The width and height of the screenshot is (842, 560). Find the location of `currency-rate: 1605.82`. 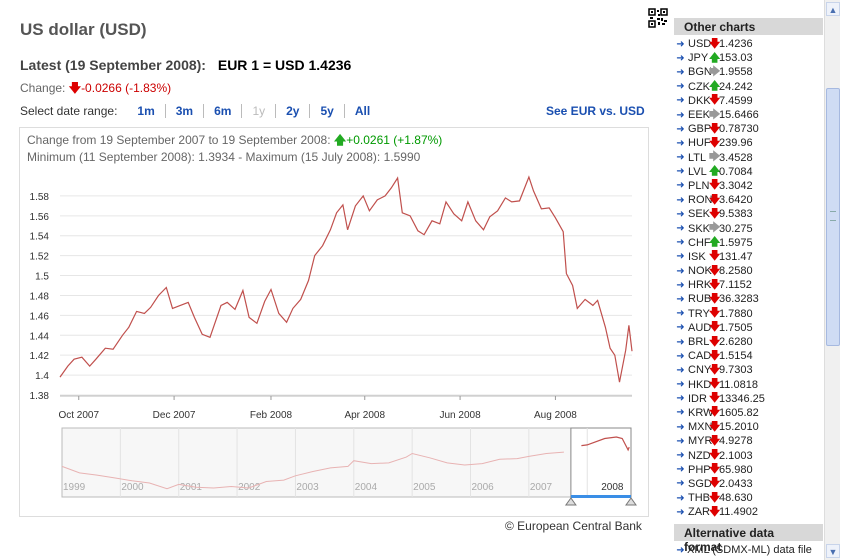

currency-rate: 1605.82 is located at coordinates (739, 412).